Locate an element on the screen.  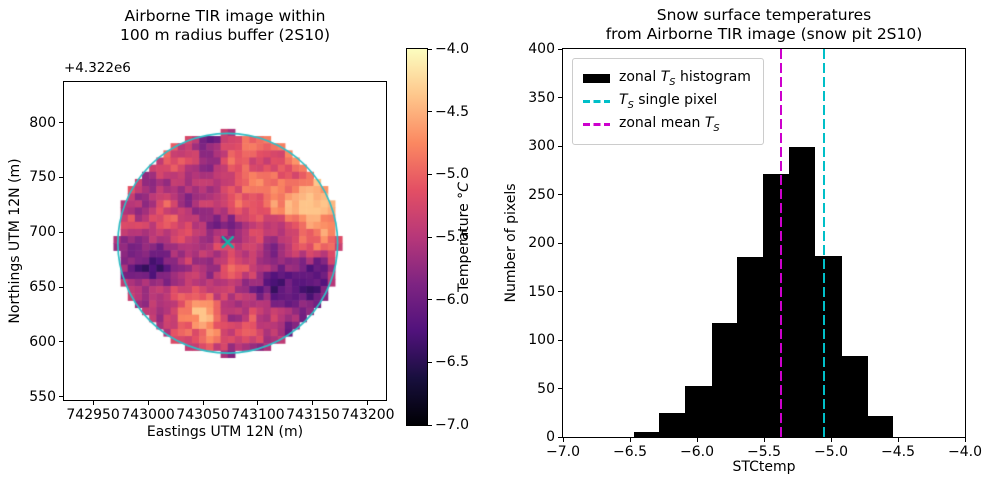
colorbar-tick-label: −7.0 is located at coordinates (452, 425).